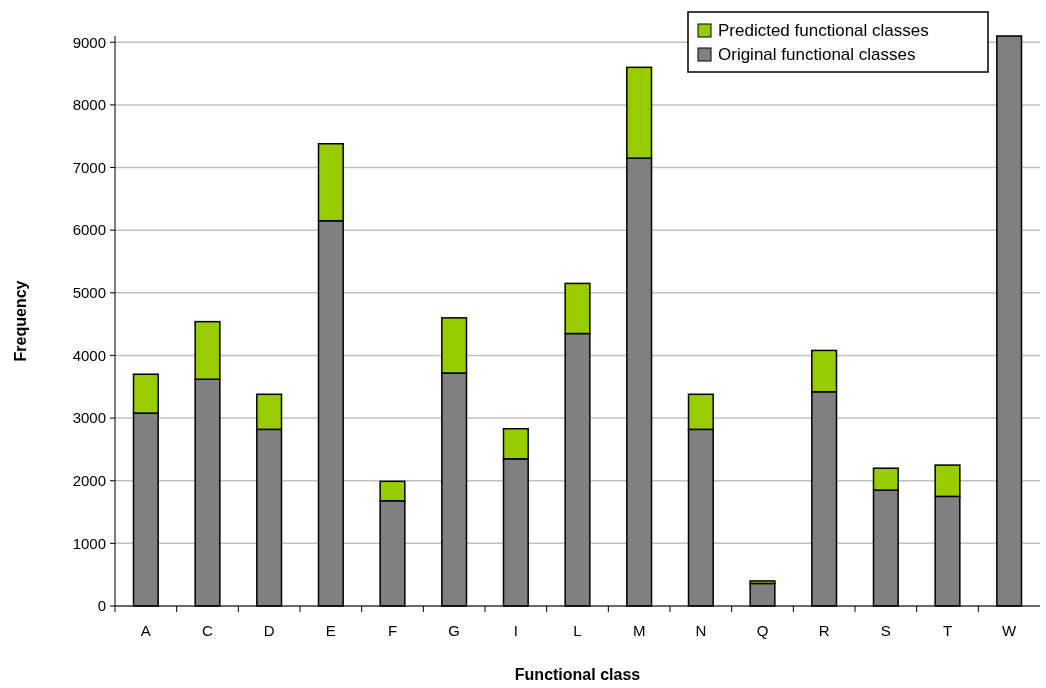 The height and width of the screenshot is (688, 1046). I want to click on x-tick-label: F, so click(392, 630).